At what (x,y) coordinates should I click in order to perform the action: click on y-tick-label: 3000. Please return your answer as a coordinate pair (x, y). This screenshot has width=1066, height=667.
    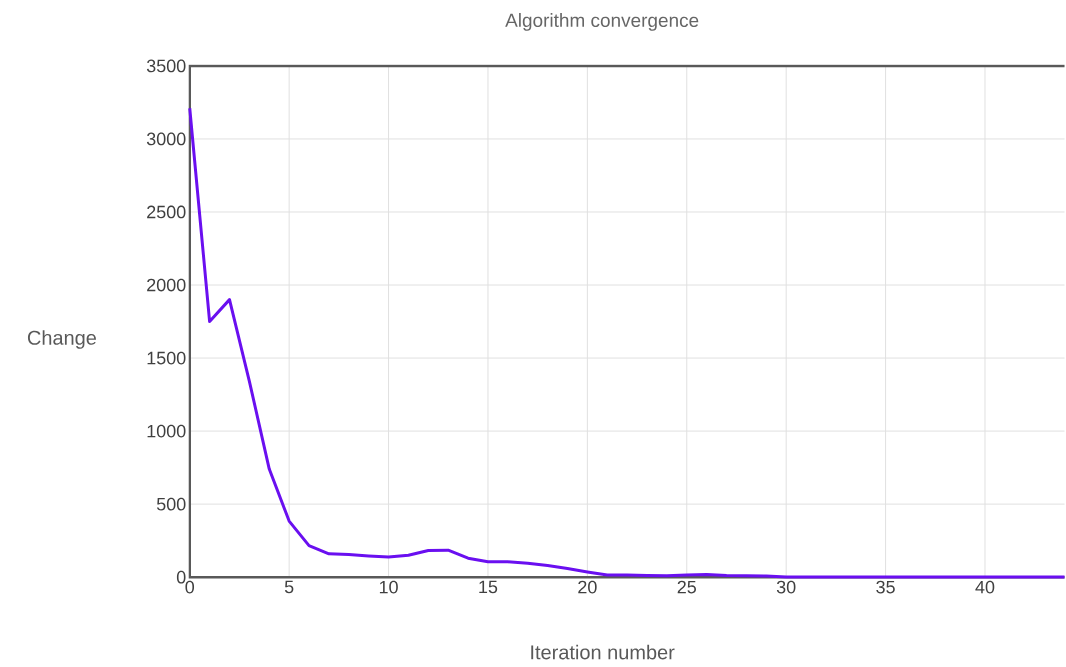
    Looking at the image, I should click on (166, 139).